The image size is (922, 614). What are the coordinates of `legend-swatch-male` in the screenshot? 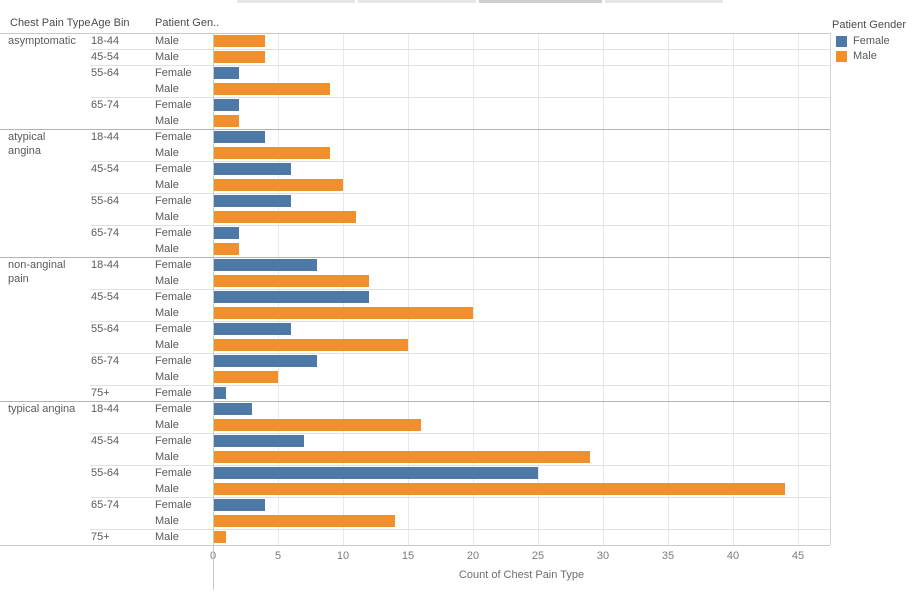 It's located at (841, 56).